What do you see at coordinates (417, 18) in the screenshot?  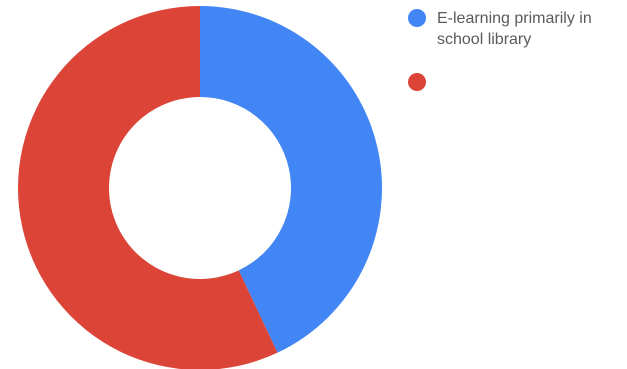 I see `legend-swatch-blue` at bounding box center [417, 18].